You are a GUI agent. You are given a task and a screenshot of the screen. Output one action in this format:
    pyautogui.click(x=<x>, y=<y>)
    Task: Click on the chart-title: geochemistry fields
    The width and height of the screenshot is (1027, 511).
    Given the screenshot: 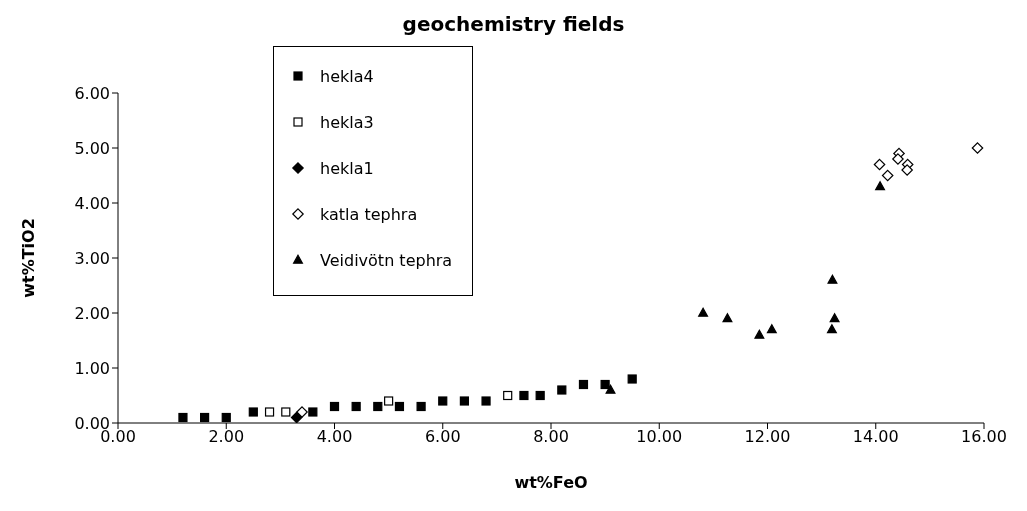 What is the action you would take?
    pyautogui.click(x=513, y=24)
    